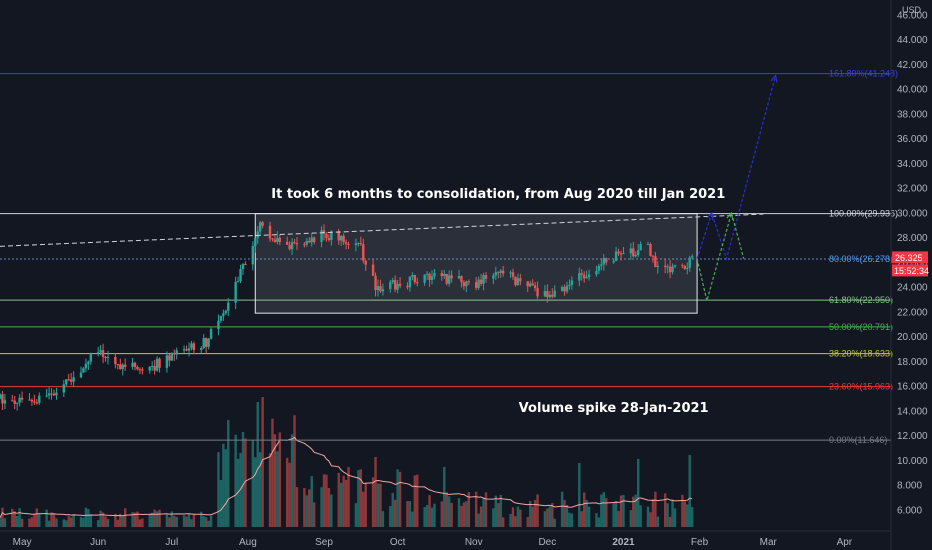 Image resolution: width=932 pixels, height=550 pixels. What do you see at coordinates (614, 408) in the screenshot?
I see `chart-annotation: Volume spike 28-Jan-2021` at bounding box center [614, 408].